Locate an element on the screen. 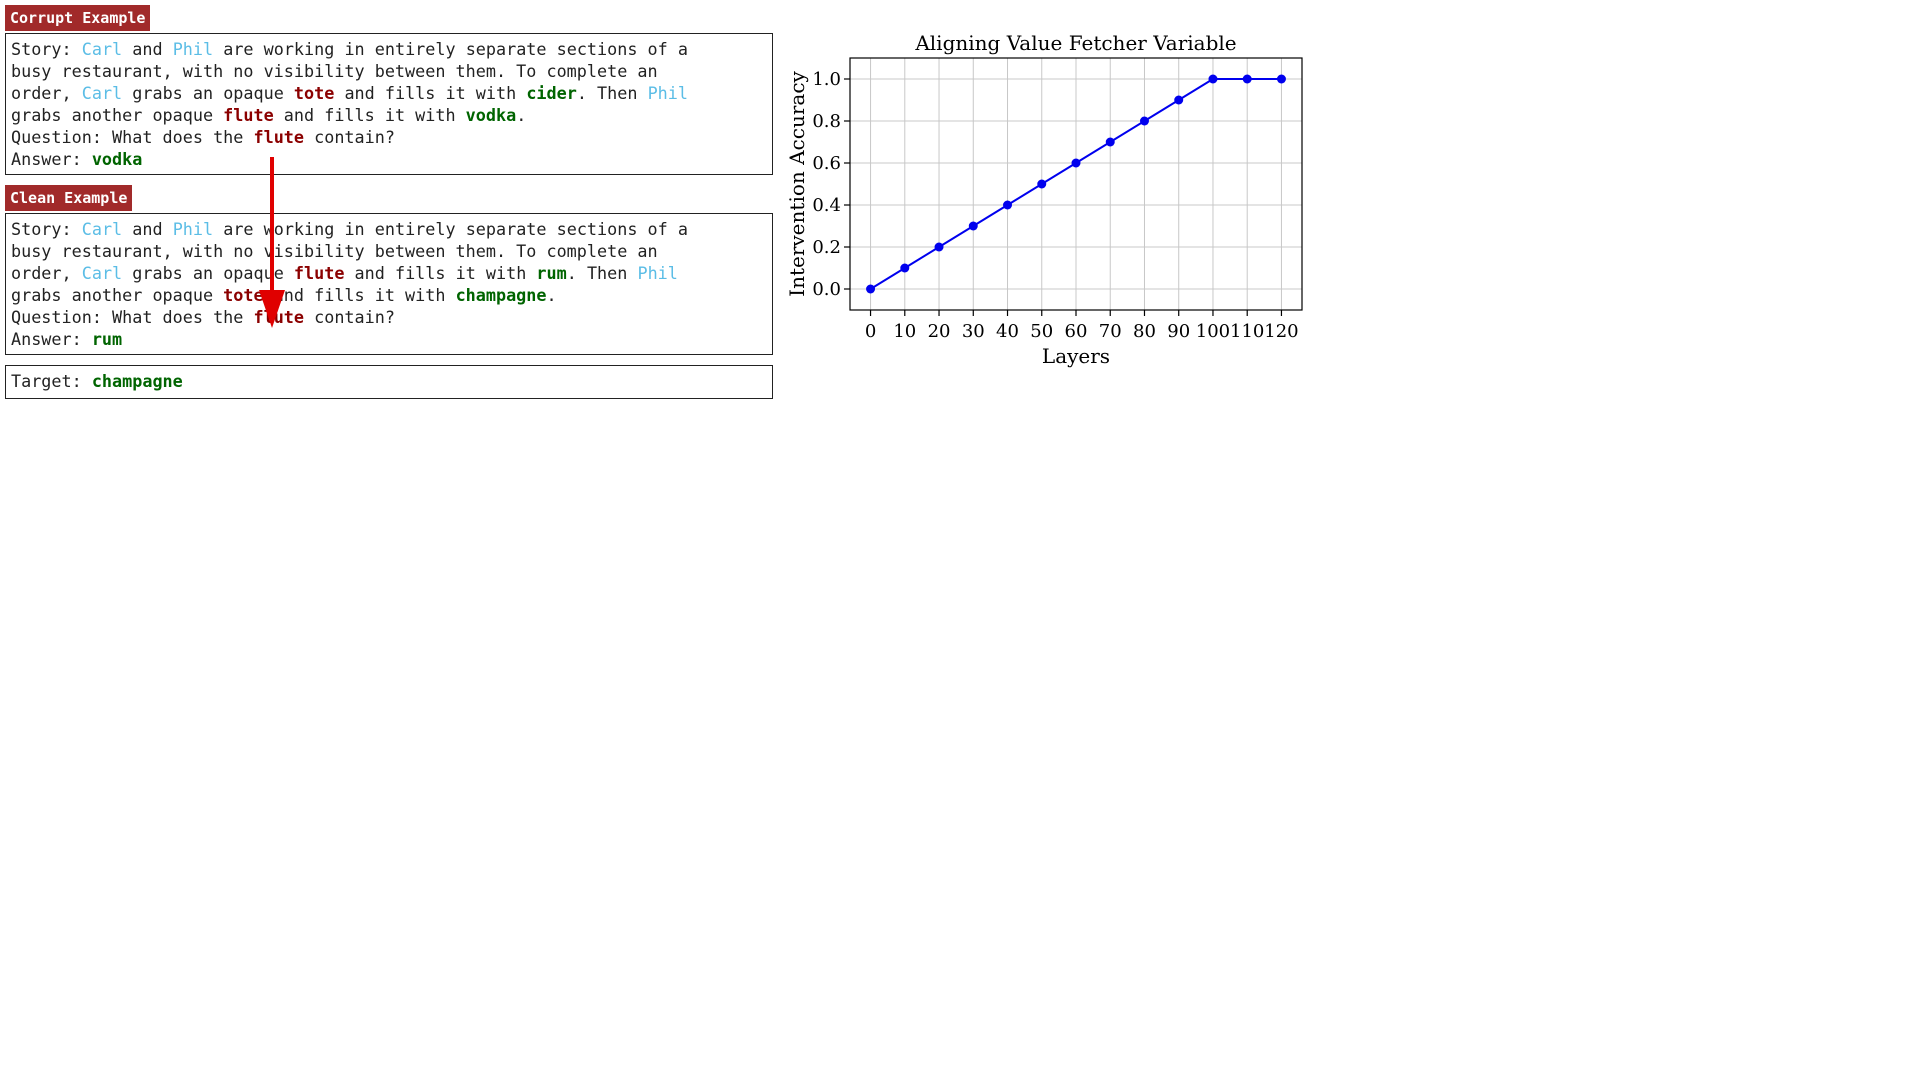 This screenshot has width=1920, height=1080. x-tick-label: 30 is located at coordinates (973, 331).